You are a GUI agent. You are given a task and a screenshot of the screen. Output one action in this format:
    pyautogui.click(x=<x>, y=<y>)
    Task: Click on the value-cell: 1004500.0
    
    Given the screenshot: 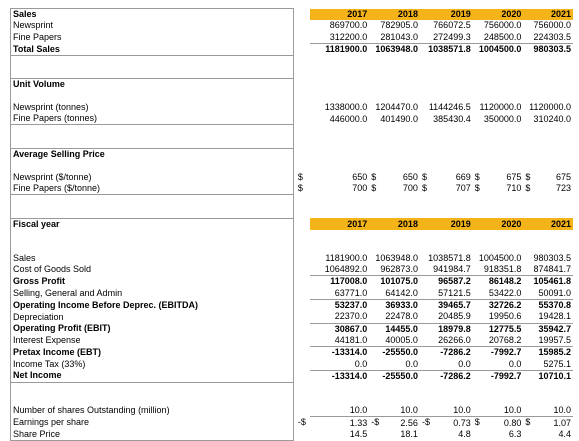 What is the action you would take?
    pyautogui.click(x=498, y=258)
    